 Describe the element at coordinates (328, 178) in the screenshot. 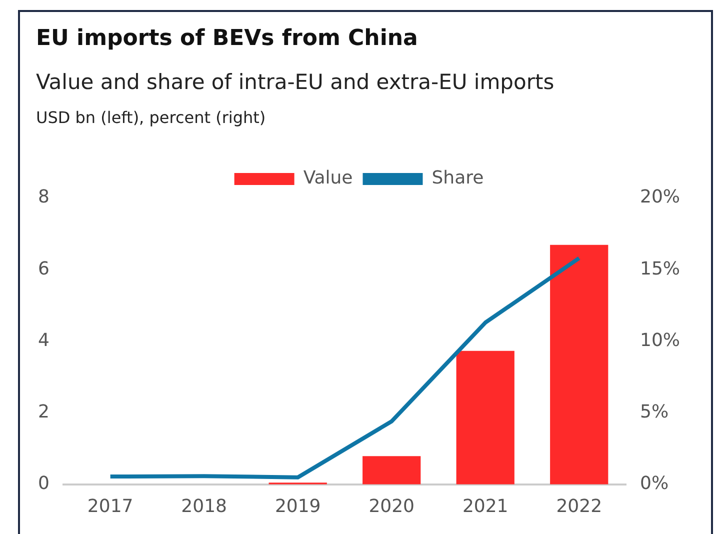

I see `legend-label: Value` at that location.